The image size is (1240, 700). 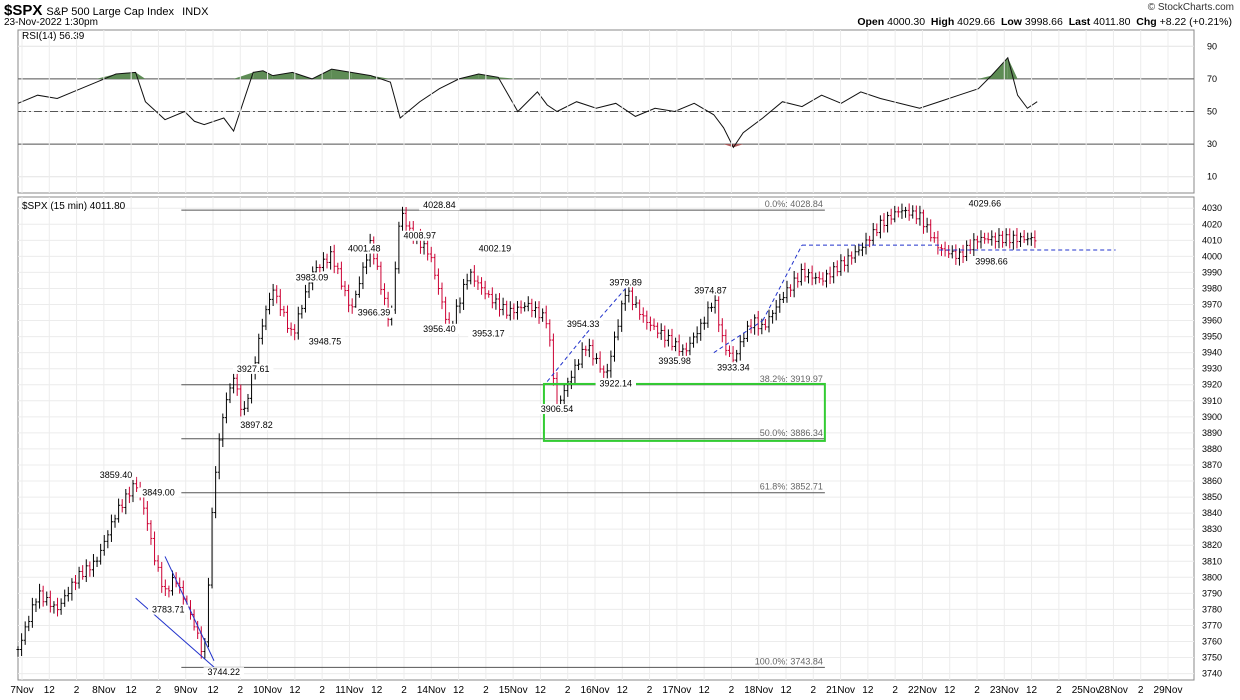 What do you see at coordinates (1212, 177) in the screenshot?
I see `rsi-tick-label: 10` at bounding box center [1212, 177].